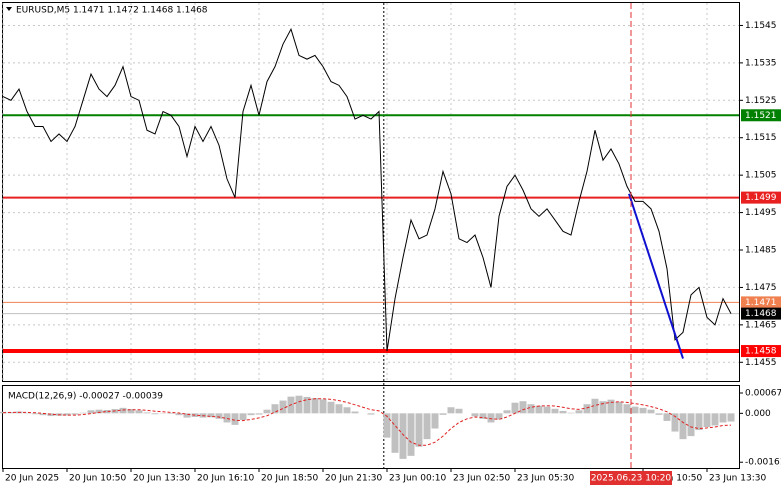 Image resolution: width=781 pixels, height=489 pixels. I want to click on symbol-title: EURUSD,M5 1.1471 1.1472 1.1468 1.1468, so click(112, 11).